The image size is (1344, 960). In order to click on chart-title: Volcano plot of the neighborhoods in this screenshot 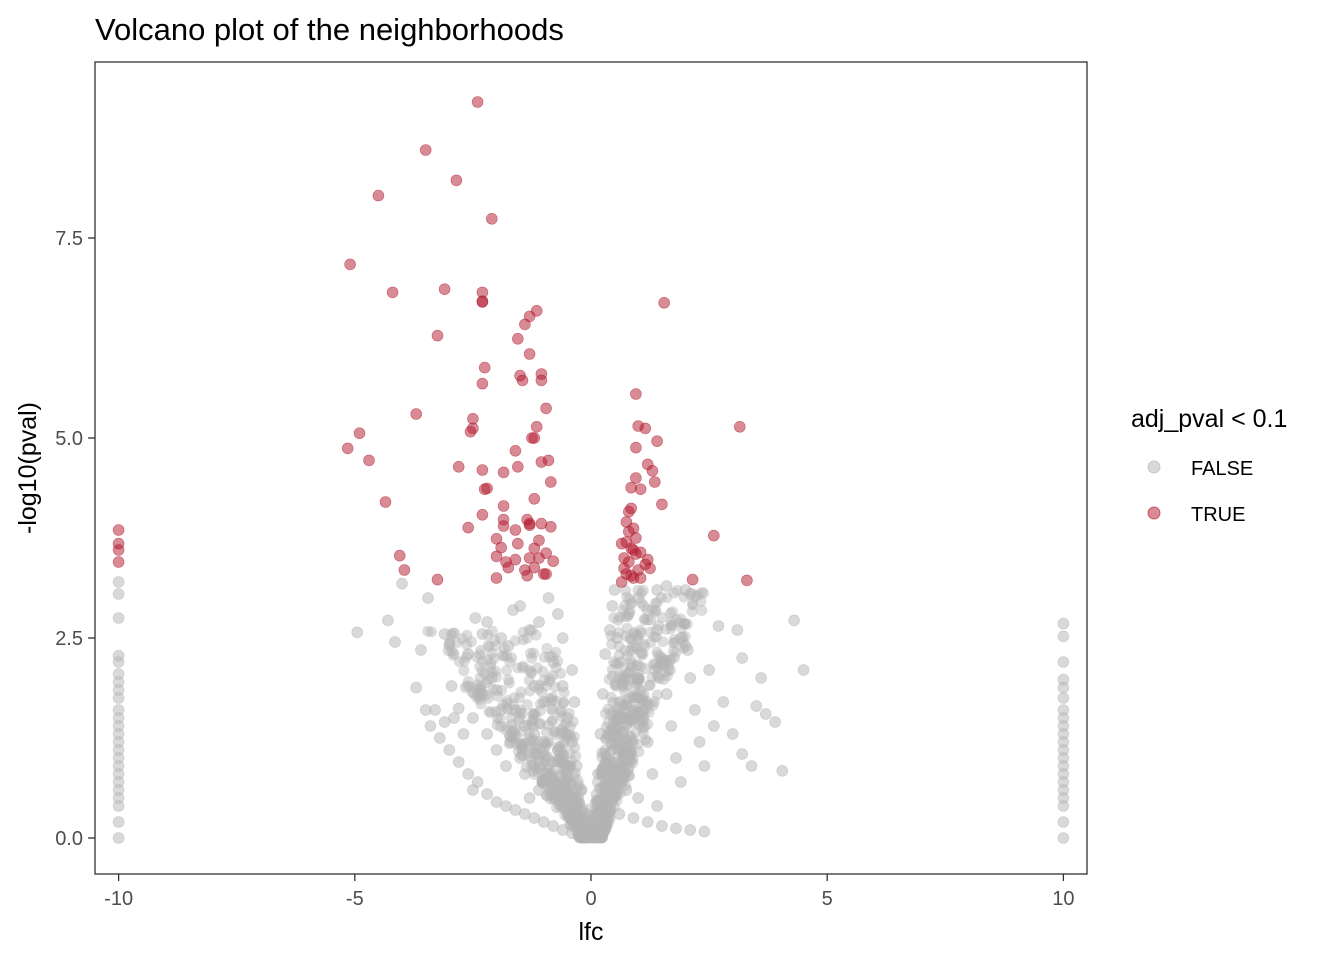, I will do `click(329, 29)`.